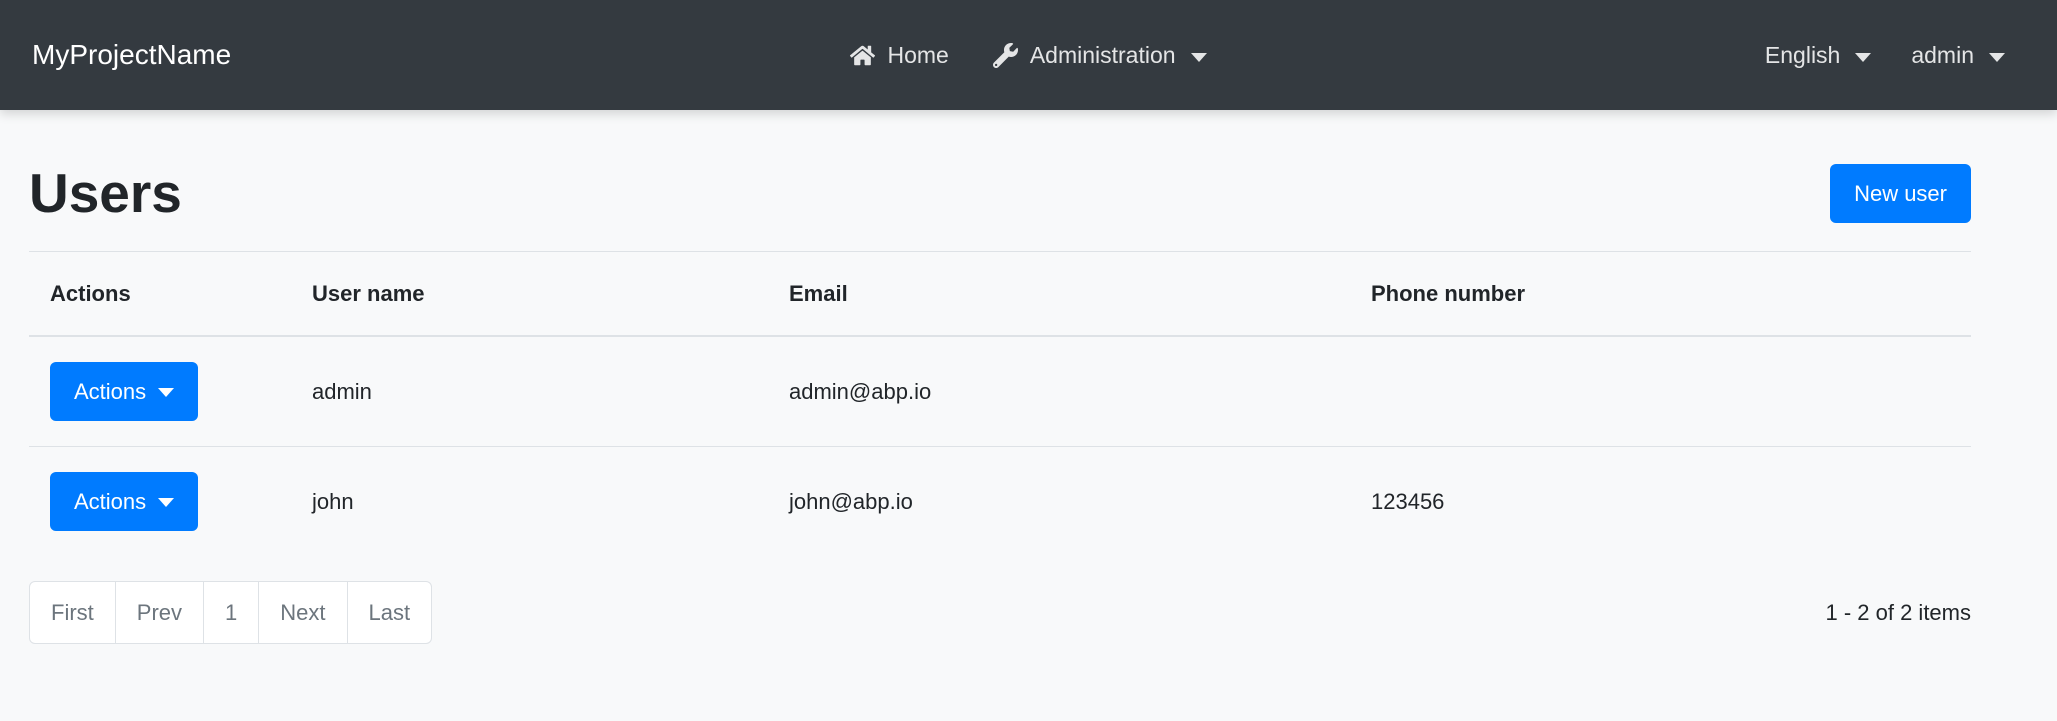 The image size is (2057, 721). Describe the element at coordinates (1900, 194) in the screenshot. I see `new-user-button: New user` at that location.